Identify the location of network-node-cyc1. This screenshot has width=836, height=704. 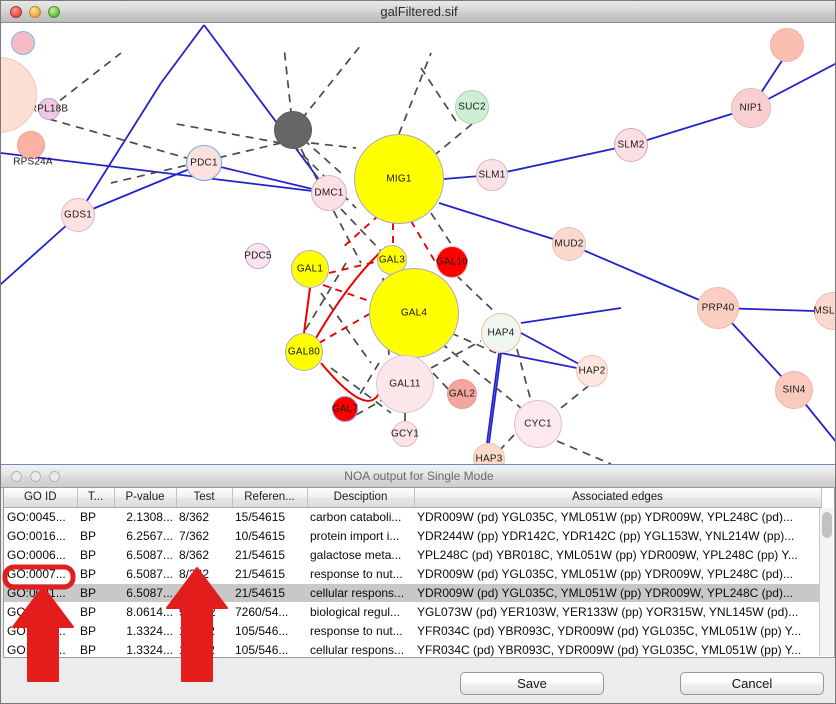
(538, 424).